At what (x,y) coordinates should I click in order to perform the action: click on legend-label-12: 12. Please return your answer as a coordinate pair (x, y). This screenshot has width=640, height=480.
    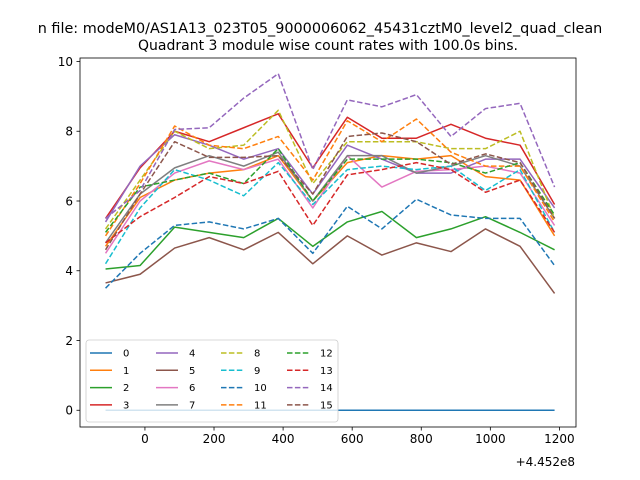
    Looking at the image, I should click on (326, 354).